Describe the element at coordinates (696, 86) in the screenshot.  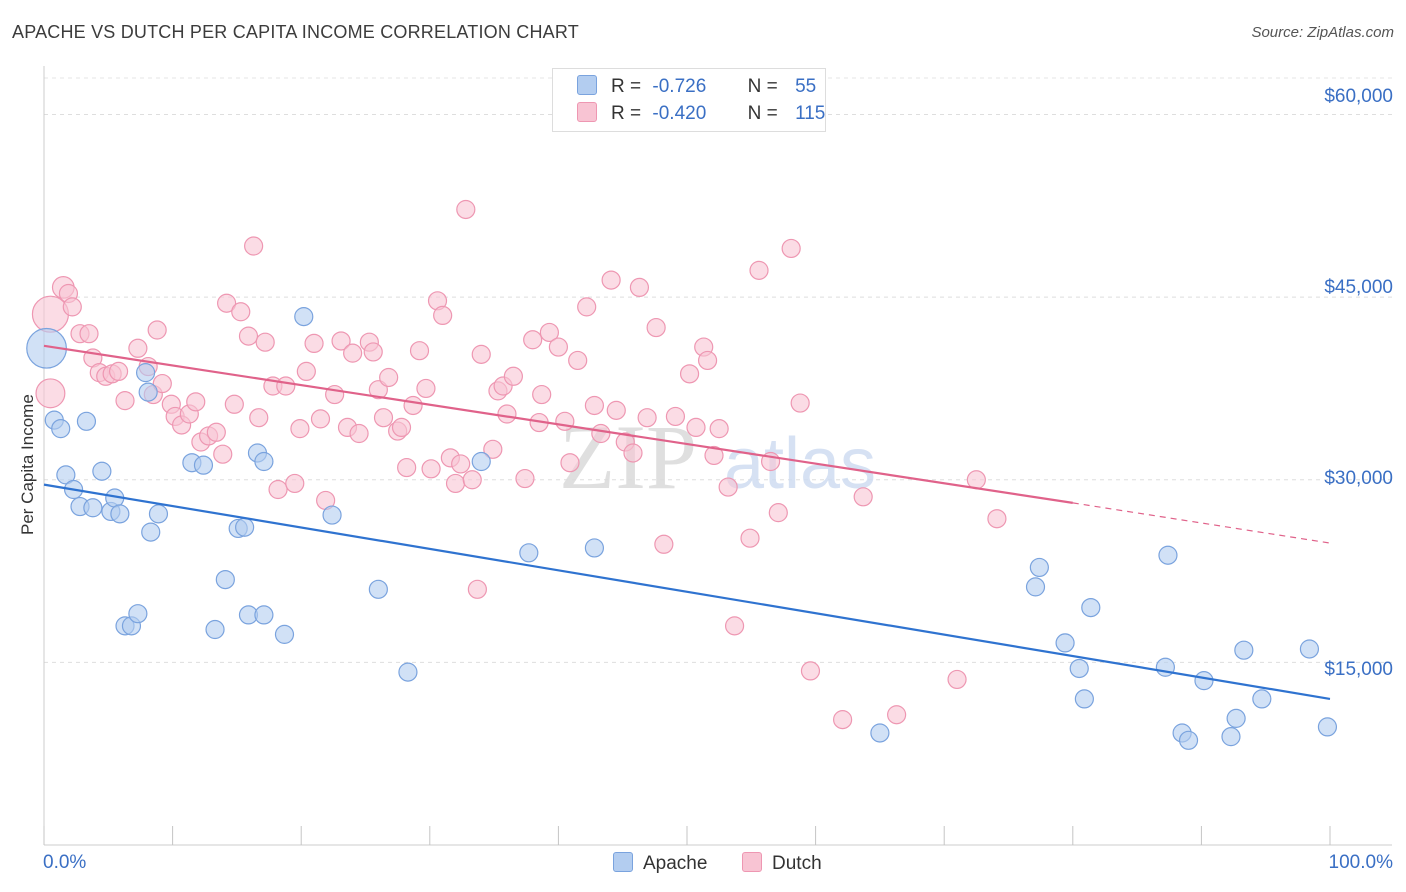
I see `legend-row-apache: R = -0.726 N = 55` at that location.